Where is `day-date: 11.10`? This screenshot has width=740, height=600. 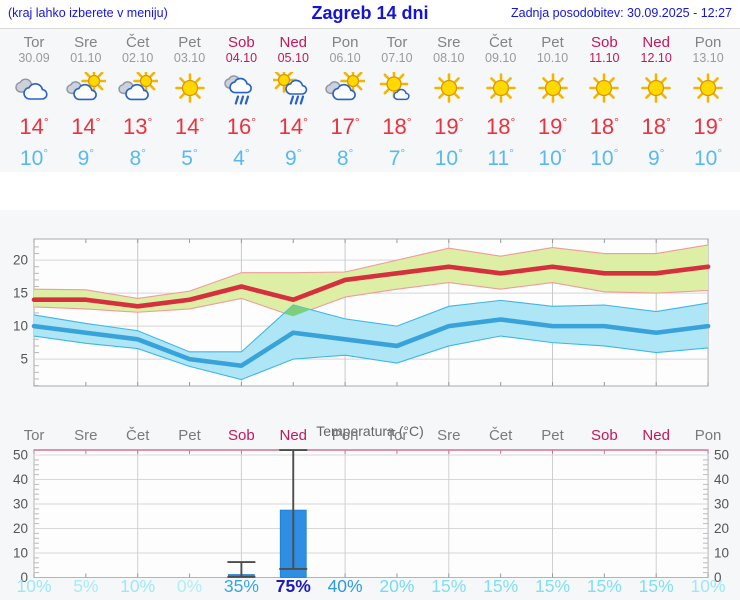
day-date: 11.10 is located at coordinates (604, 58).